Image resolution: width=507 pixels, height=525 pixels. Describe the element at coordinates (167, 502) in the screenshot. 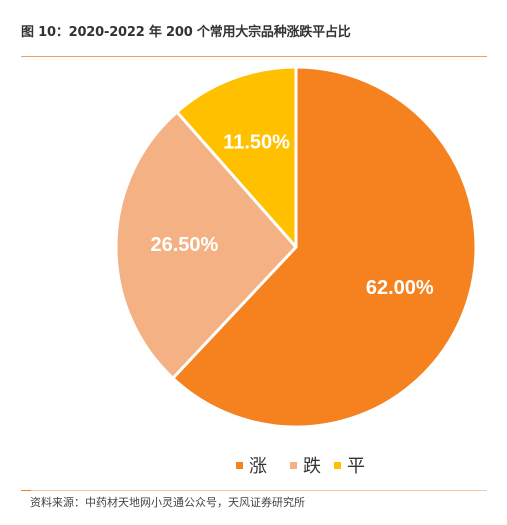

I see `figure-source: 资料来源：中药材天地网小灵通公众号，天风证券研究所` at that location.